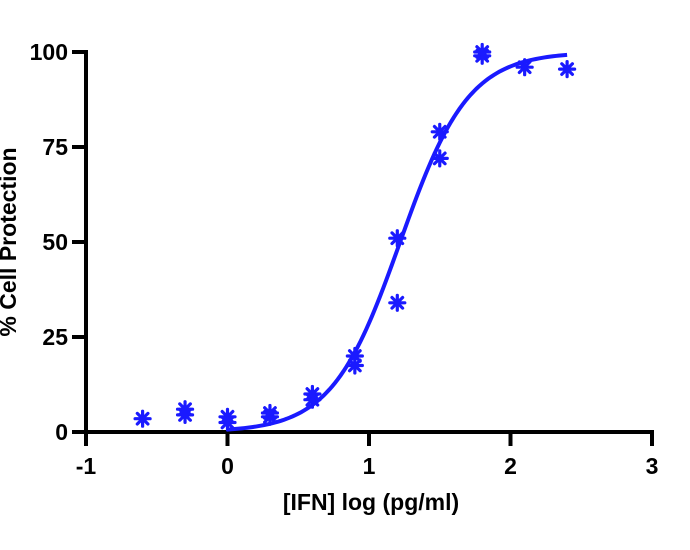  Describe the element at coordinates (86, 466) in the screenshot. I see `x-tick-label: -1` at that location.